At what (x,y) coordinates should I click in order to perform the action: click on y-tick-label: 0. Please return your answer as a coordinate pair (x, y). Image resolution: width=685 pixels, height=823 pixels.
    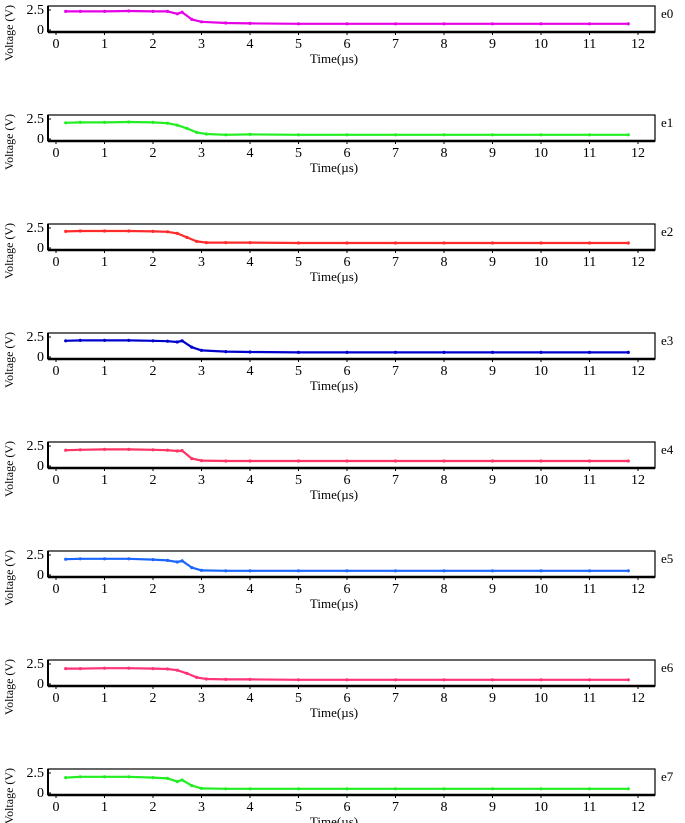
    Looking at the image, I should click on (40, 575).